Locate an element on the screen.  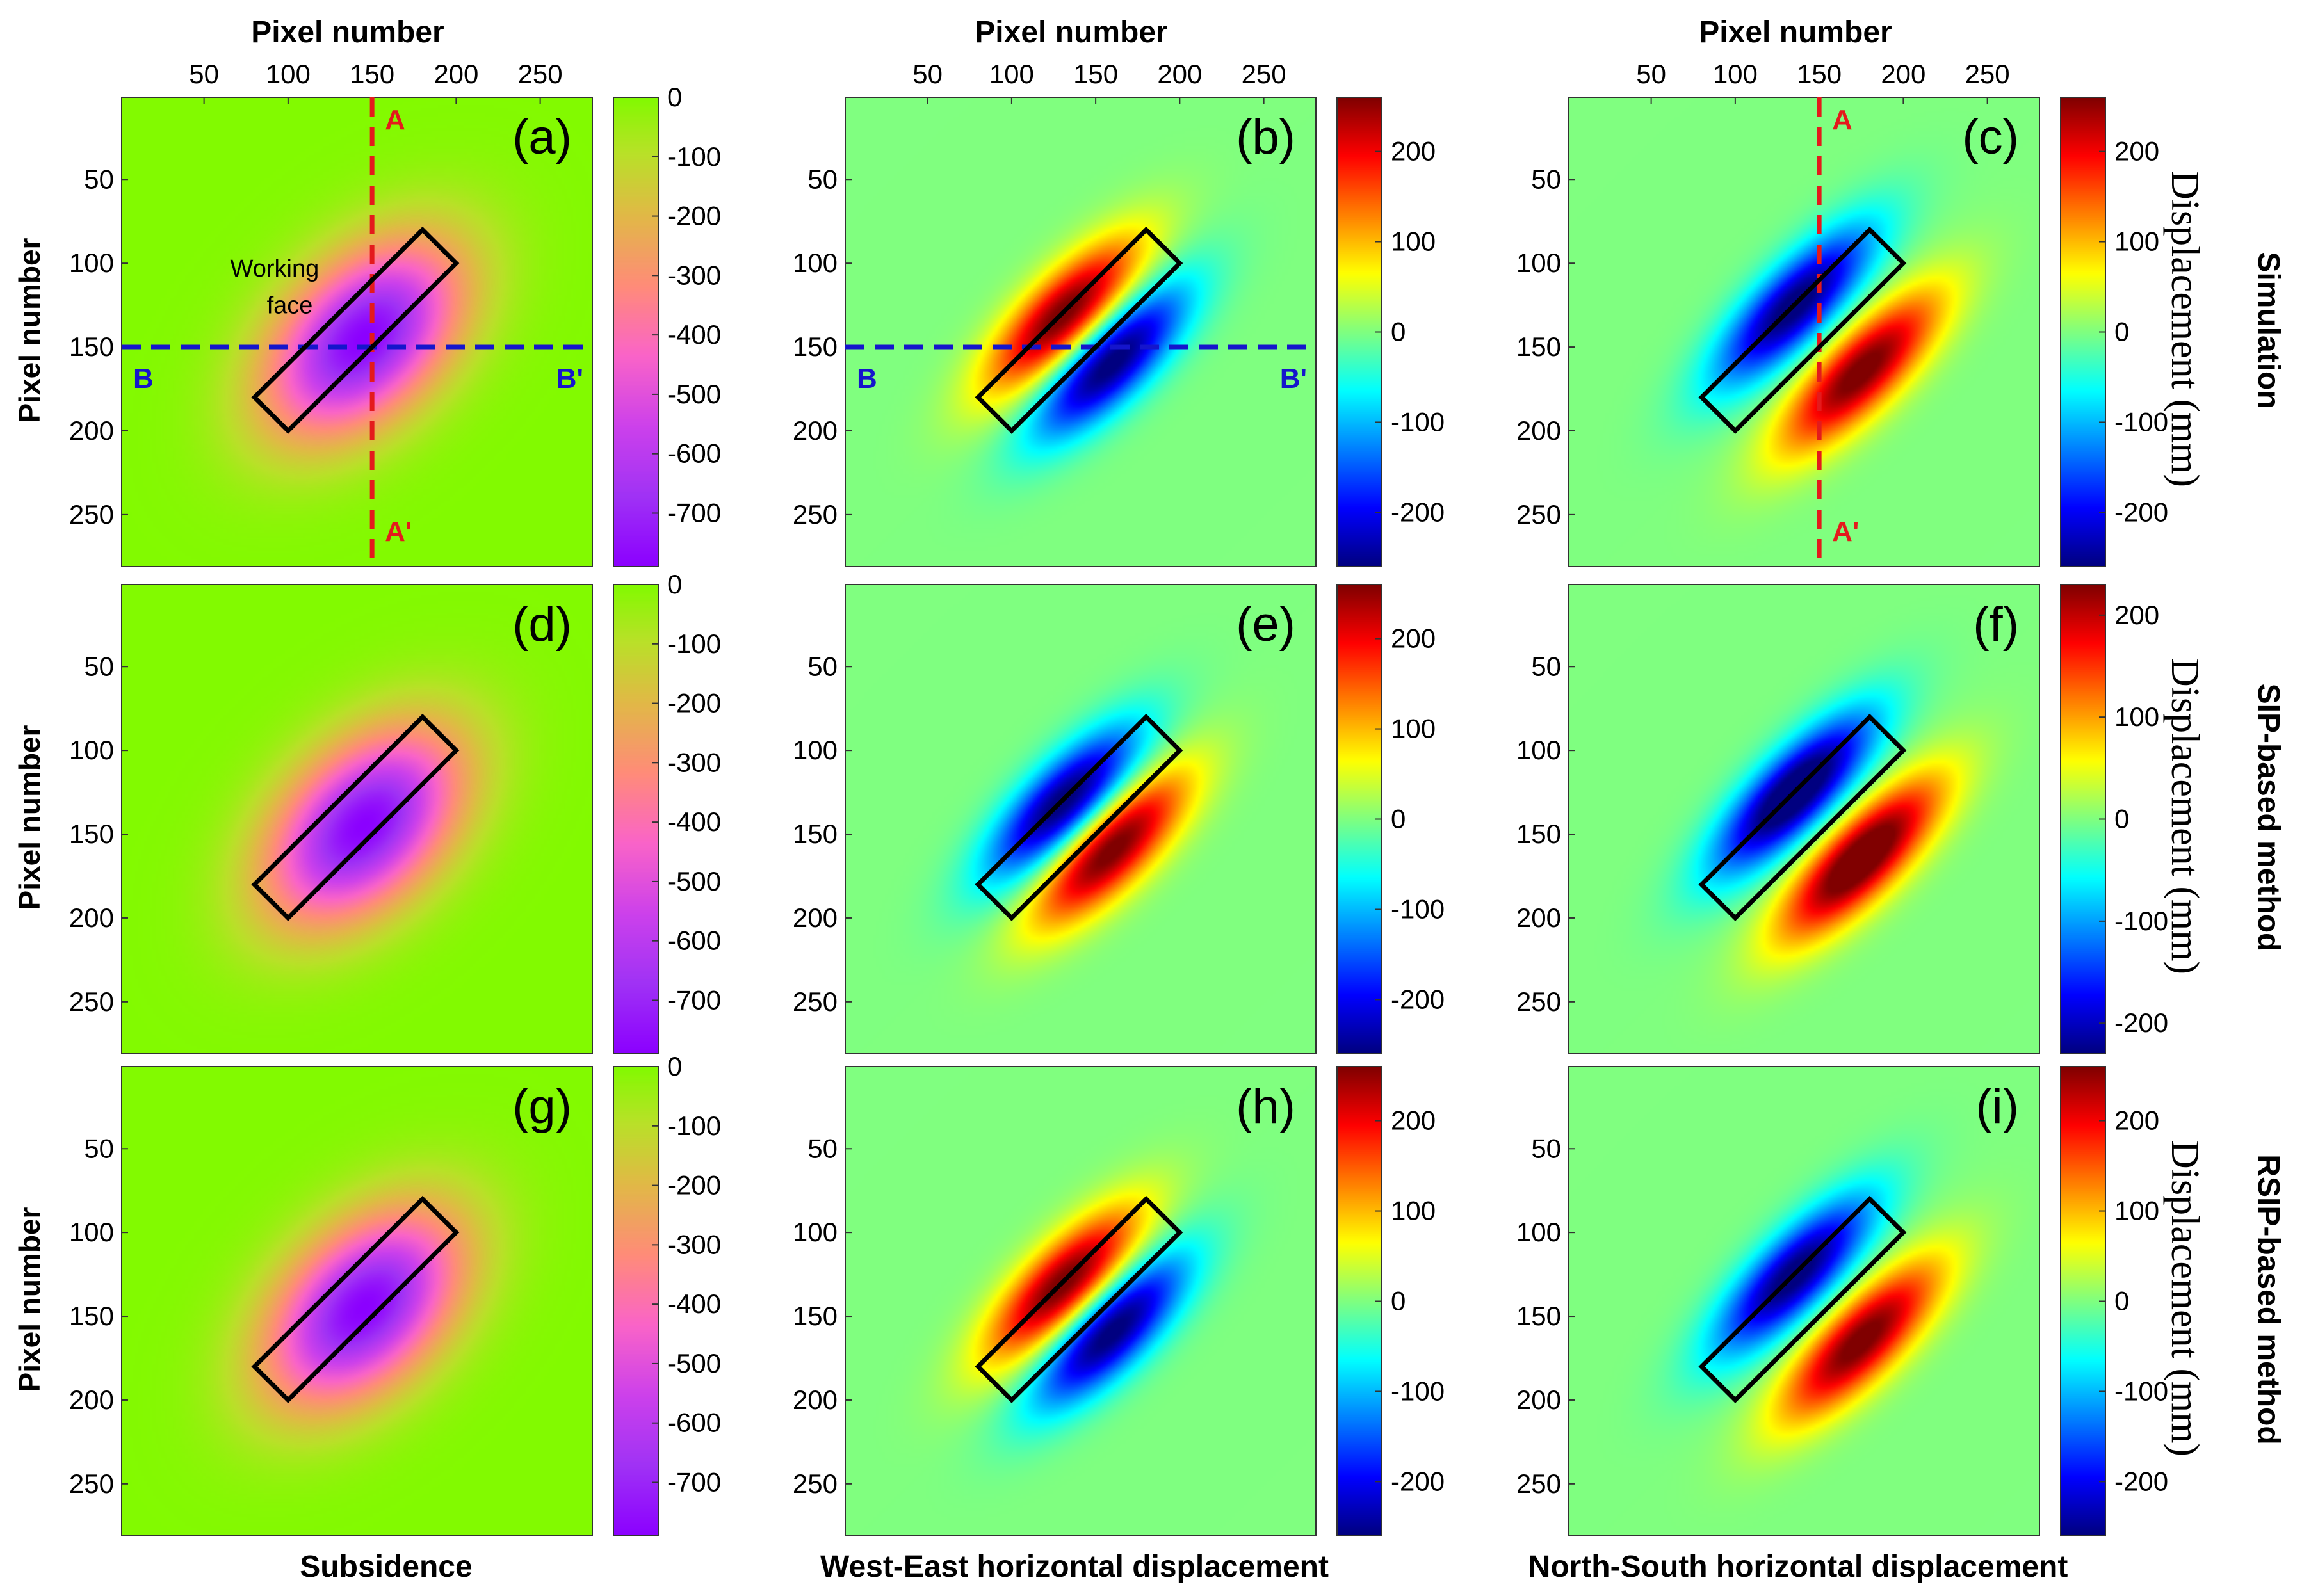
heatmap-i is located at coordinates (1804, 1301).